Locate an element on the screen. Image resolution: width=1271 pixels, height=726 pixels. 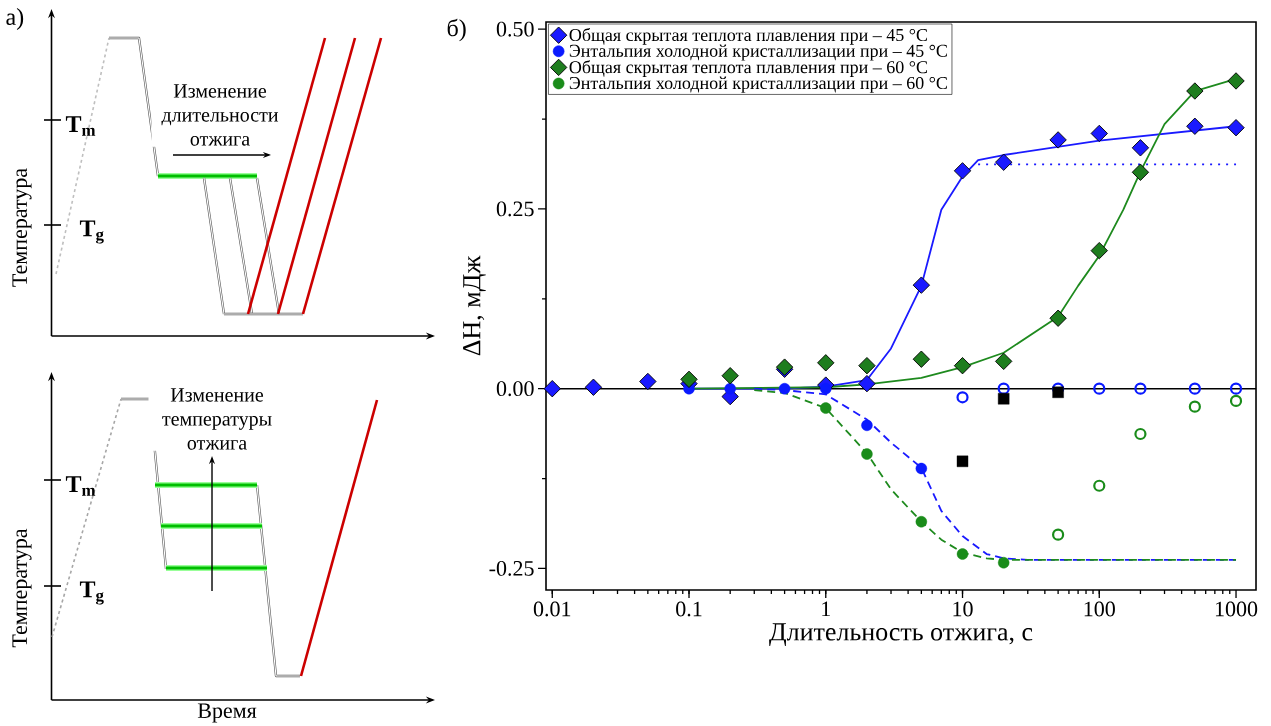
y-tick-label: 0.00 is located at coordinates (515, 389).